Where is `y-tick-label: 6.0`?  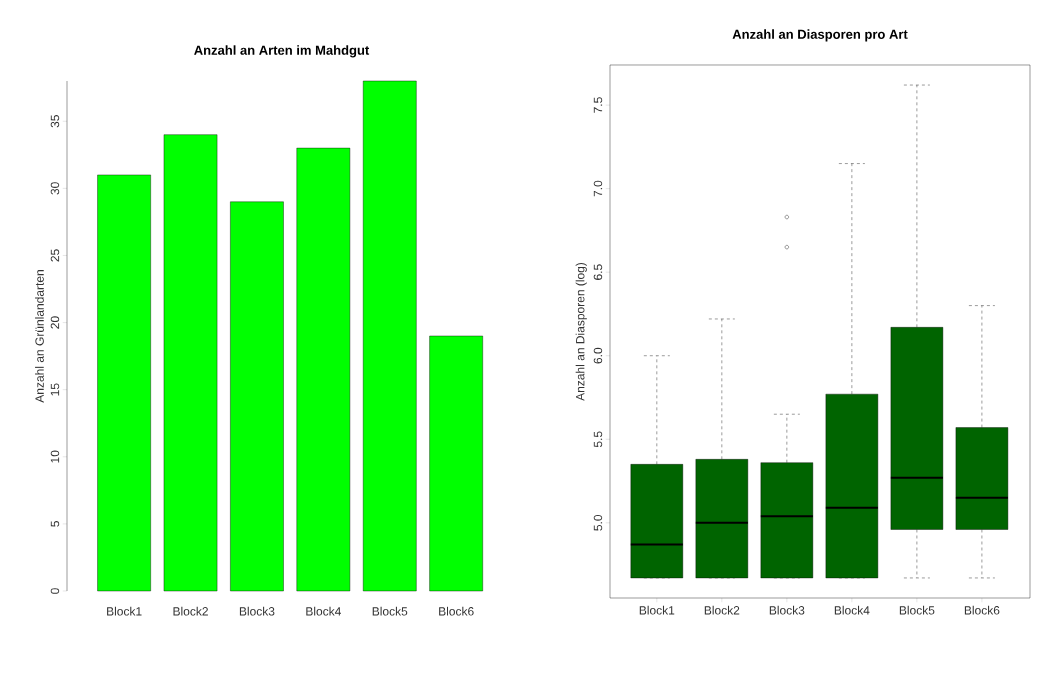
y-tick-label: 6.0 is located at coordinates (598, 355).